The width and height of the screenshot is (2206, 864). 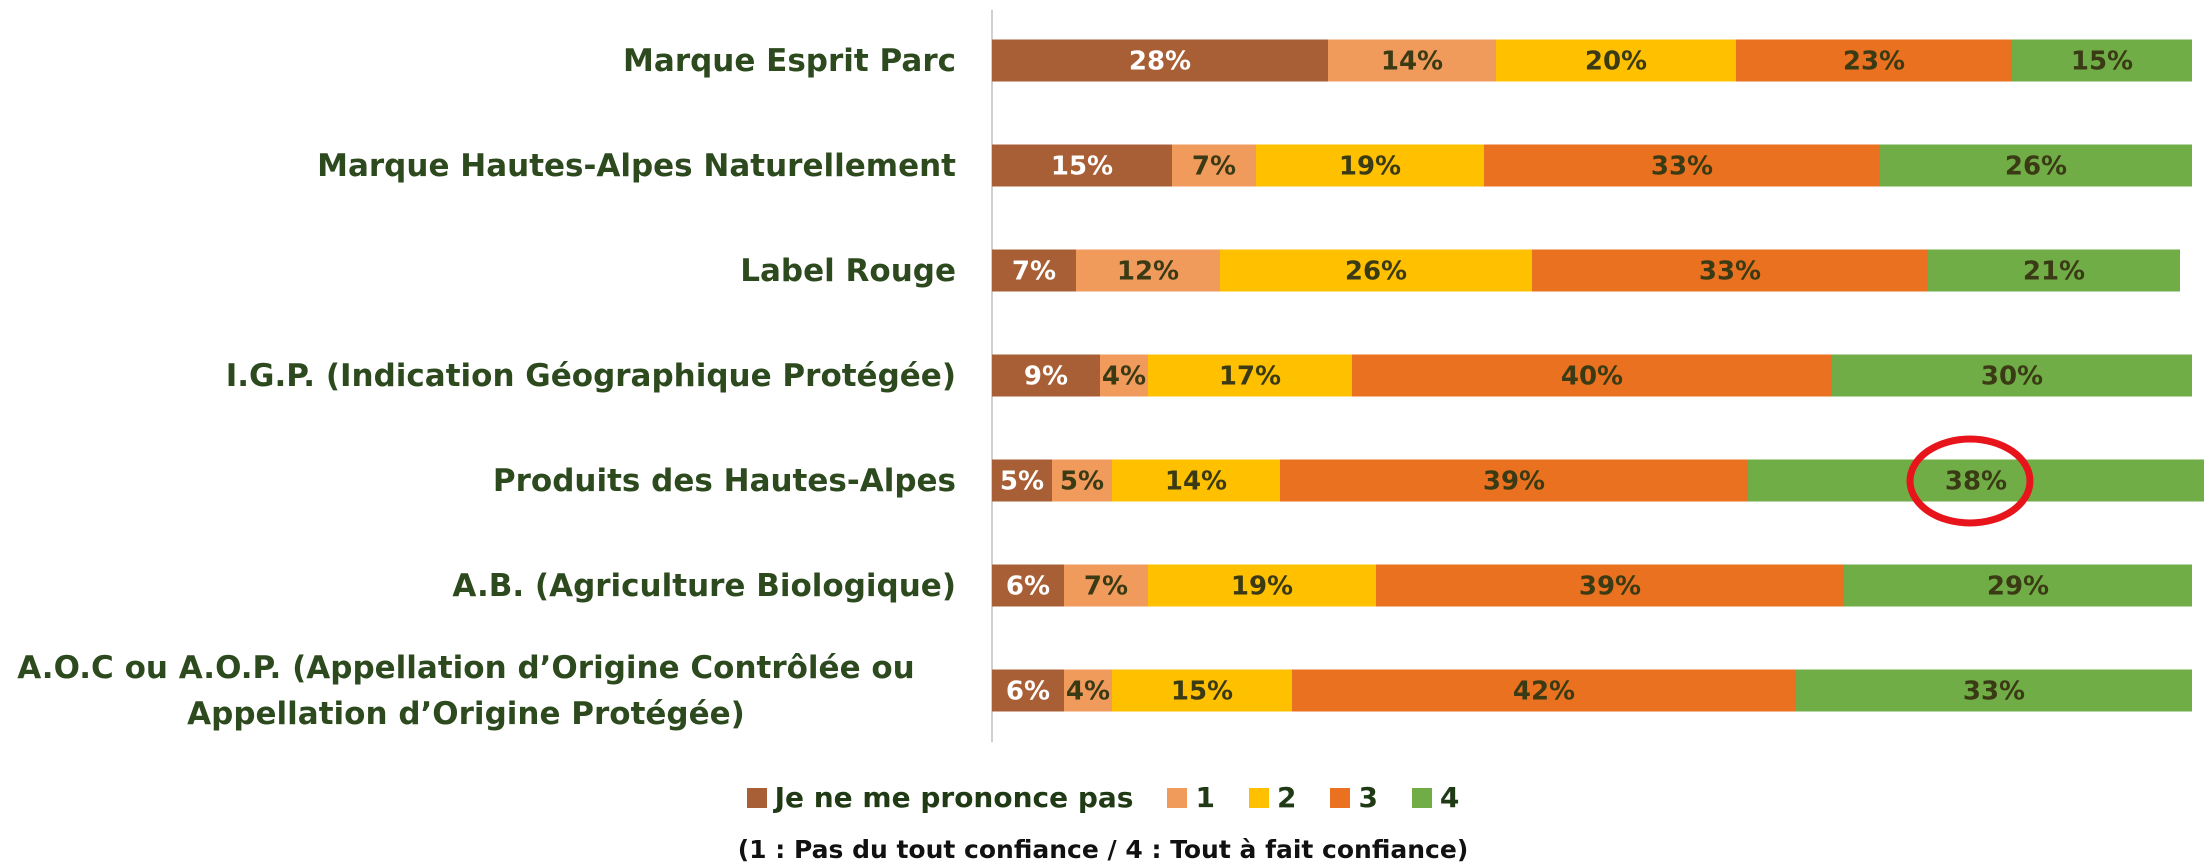 What do you see at coordinates (1205, 797) in the screenshot?
I see `legend-label: 1` at bounding box center [1205, 797].